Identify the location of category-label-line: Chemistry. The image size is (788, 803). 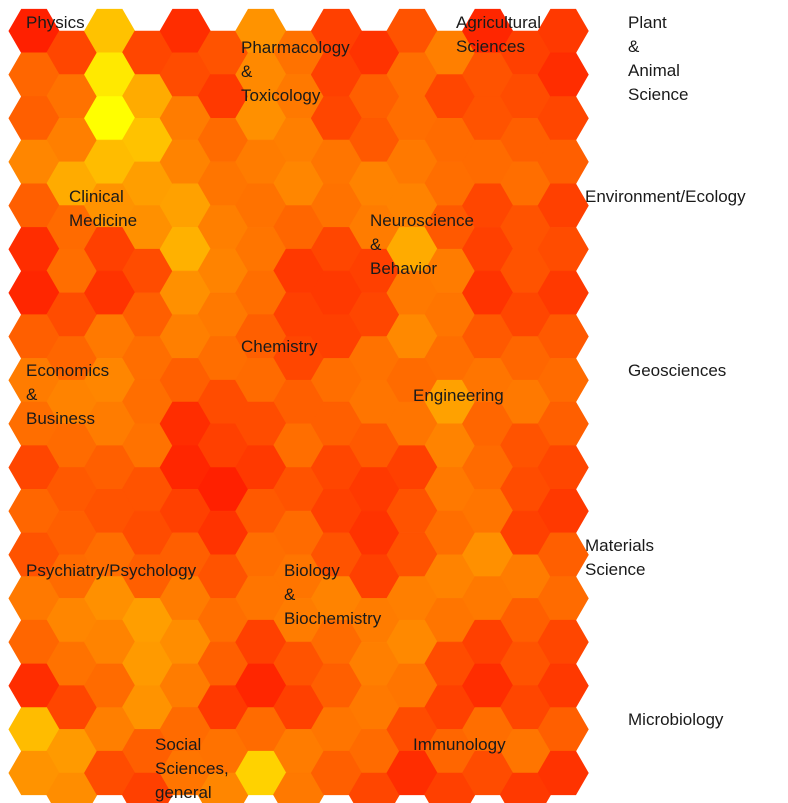
(279, 346).